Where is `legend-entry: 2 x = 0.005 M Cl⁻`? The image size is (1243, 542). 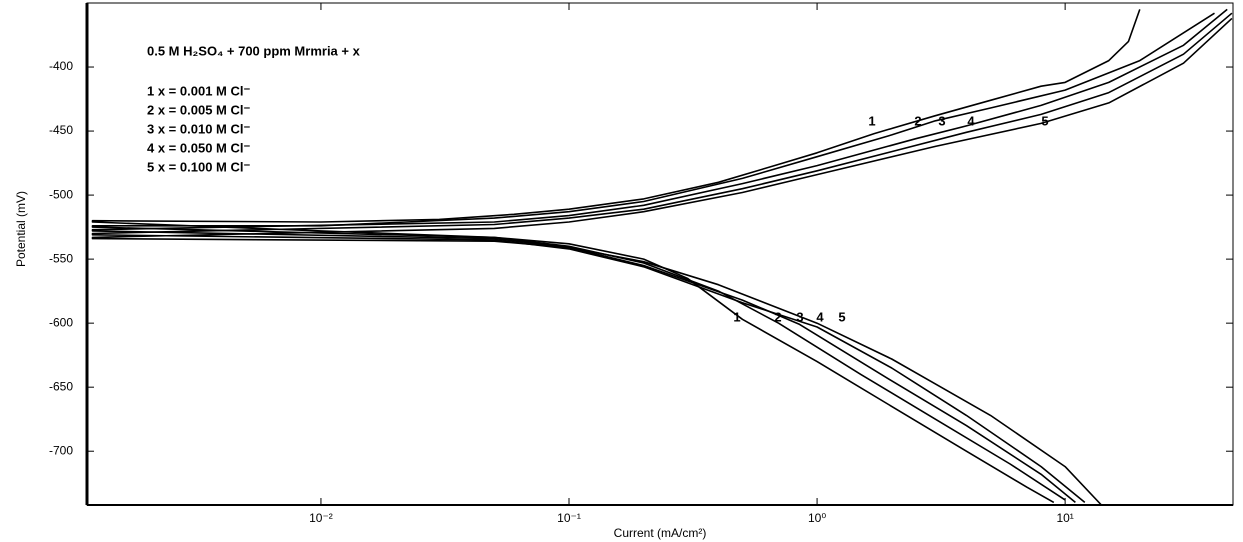 legend-entry: 2 x = 0.005 M Cl⁻ is located at coordinates (198, 109).